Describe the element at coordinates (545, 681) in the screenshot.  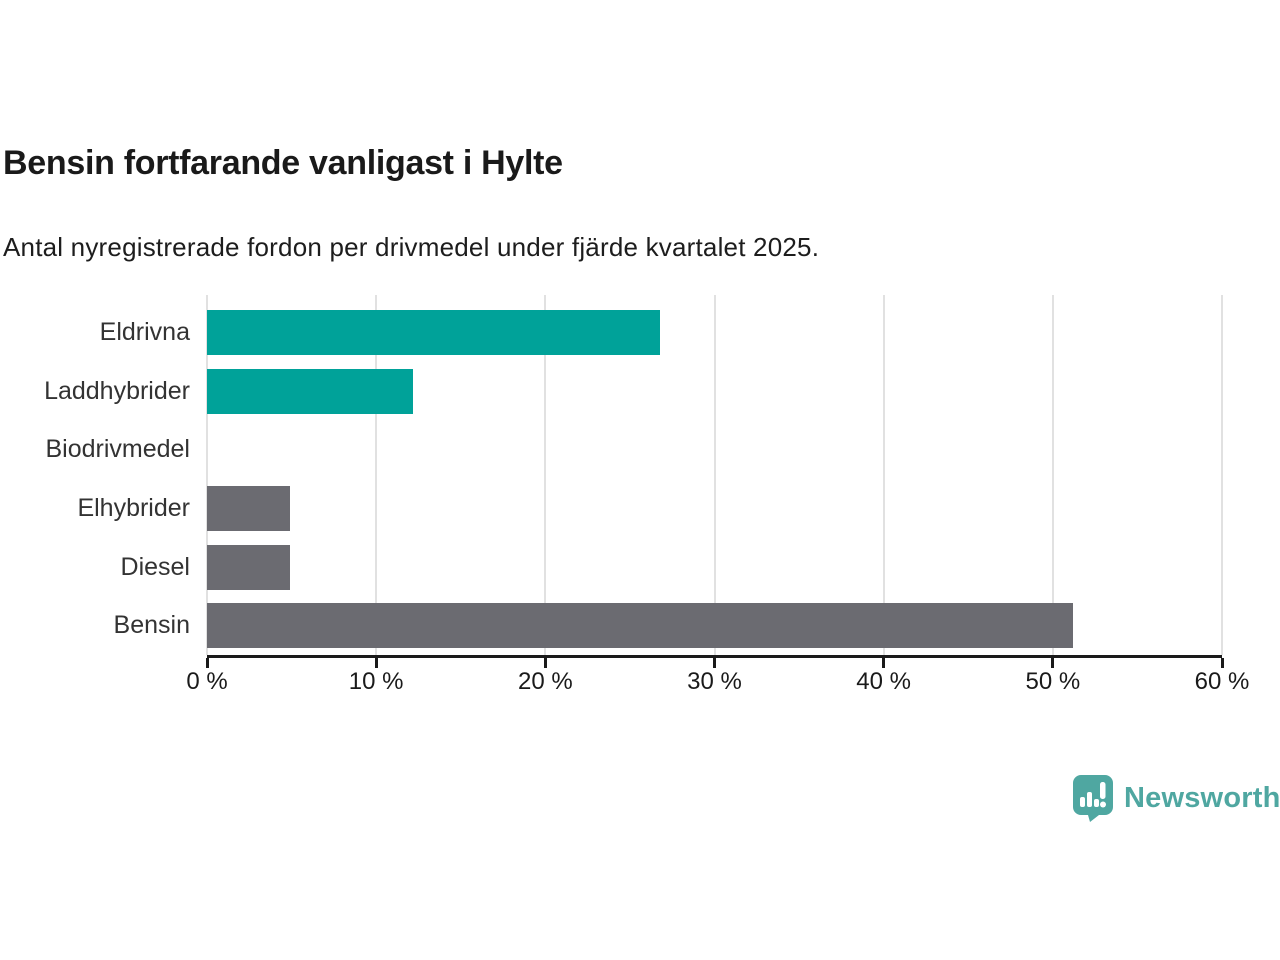
I see `x-tick-label: 20 %` at that location.